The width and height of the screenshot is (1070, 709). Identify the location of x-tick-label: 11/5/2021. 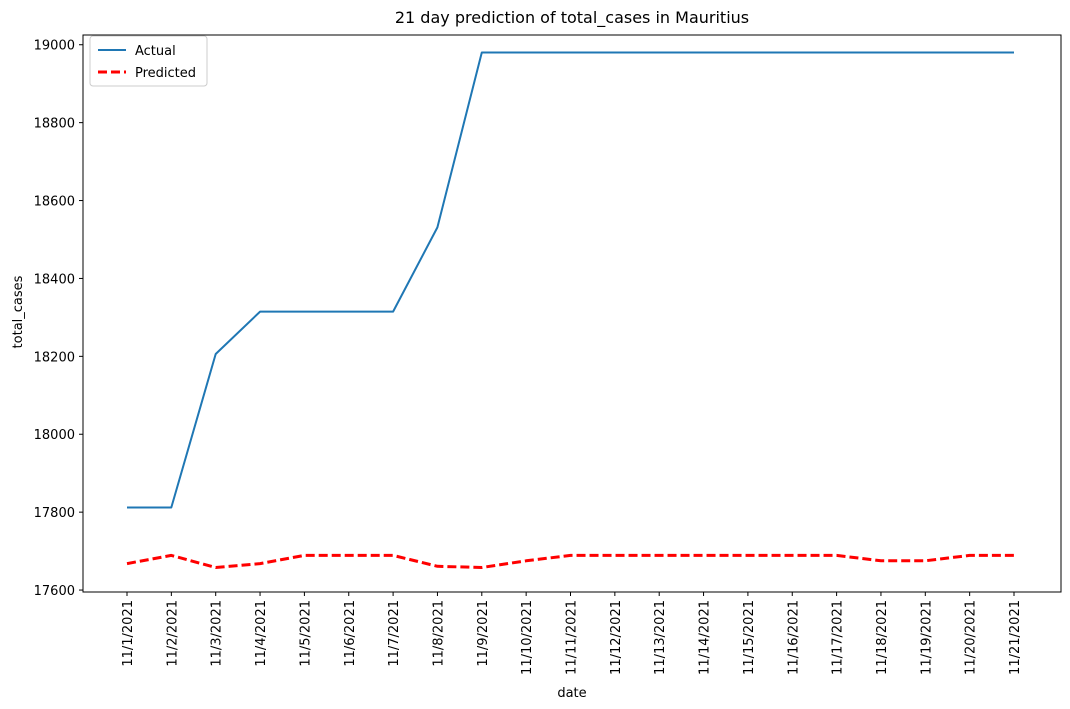
(305, 633).